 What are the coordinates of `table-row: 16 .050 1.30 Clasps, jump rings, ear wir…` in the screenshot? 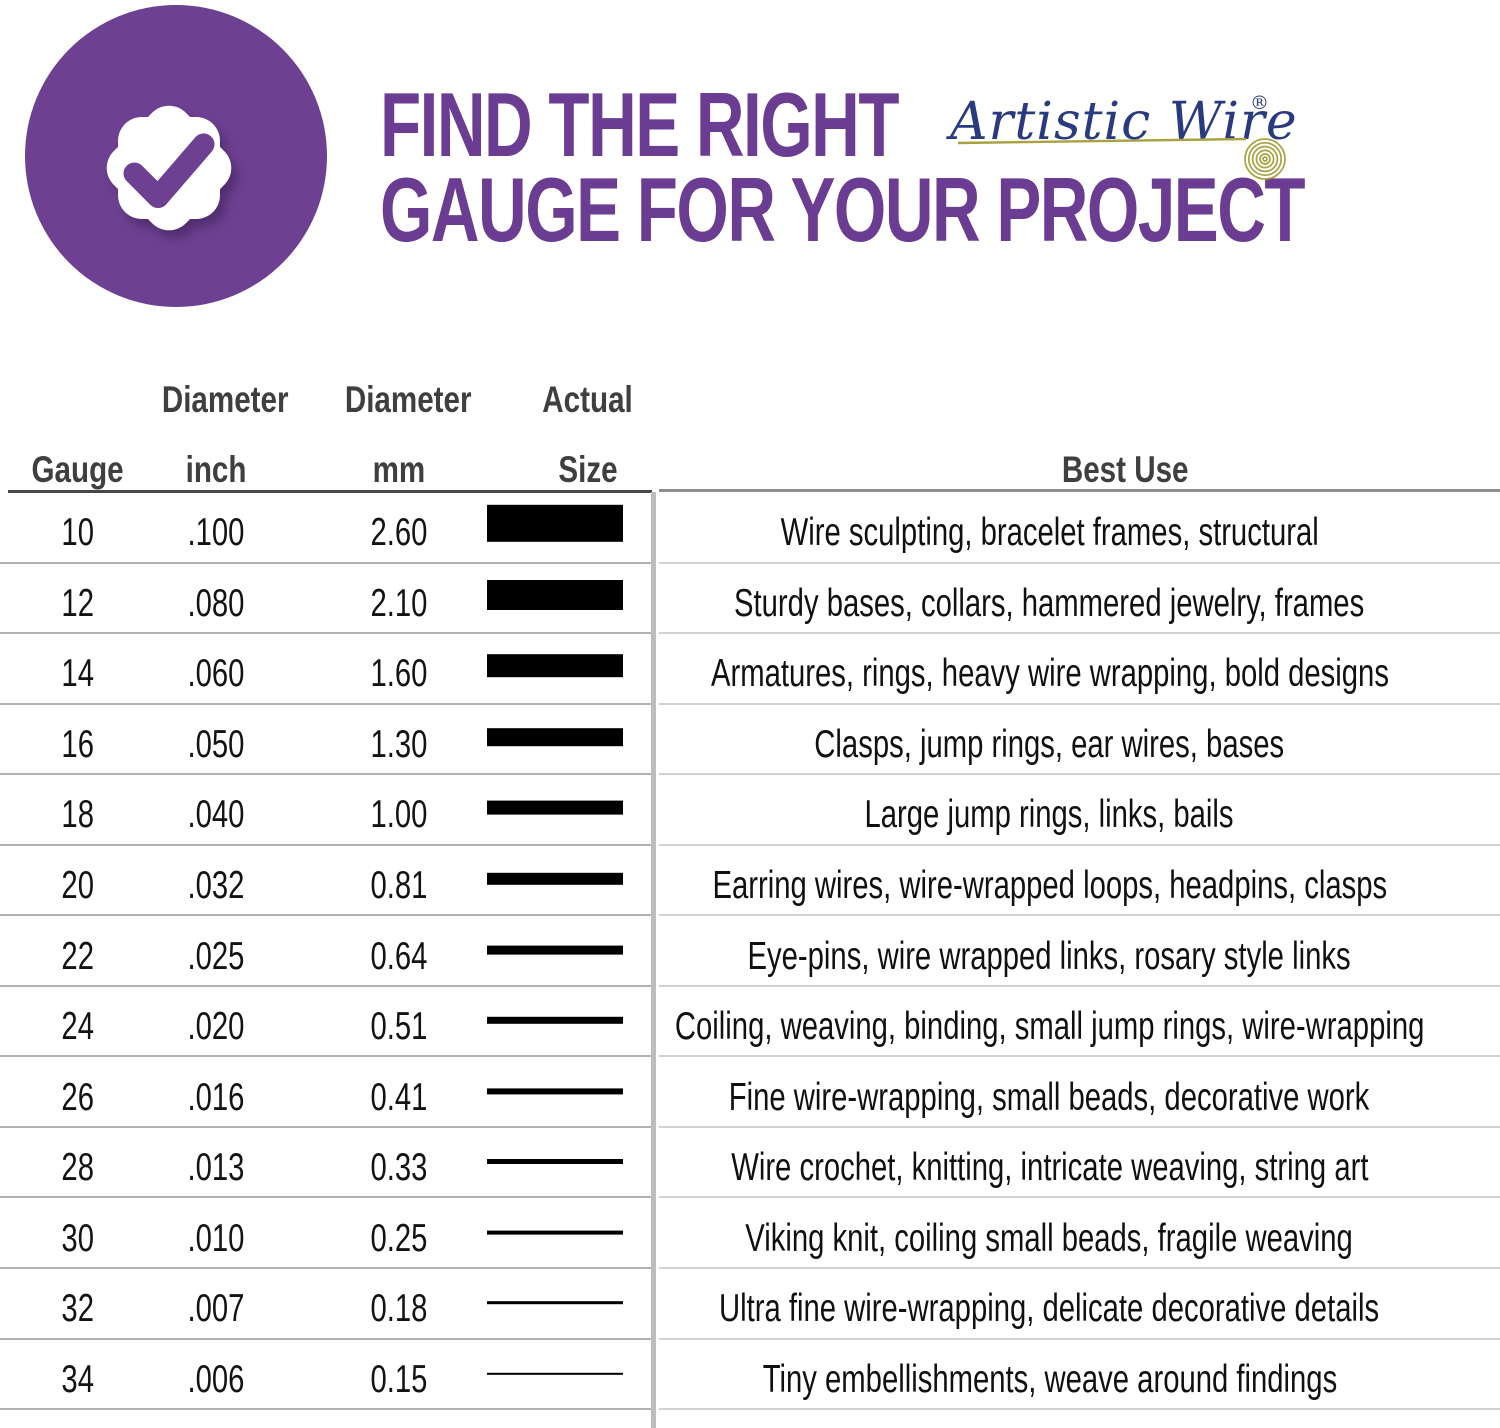 It's located at (750, 740).